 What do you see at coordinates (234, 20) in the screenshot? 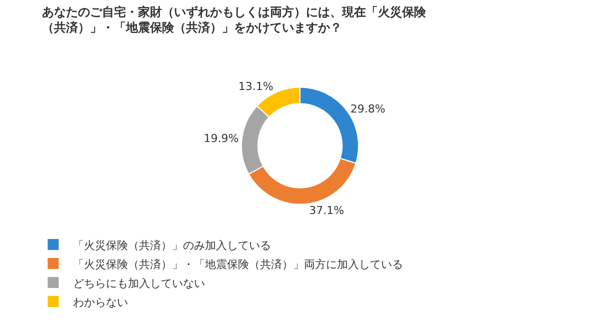
I see `chart-title: あなたのご自宅・家財（いずれかもしくは両方）には、現在「火災保険（共済）」・「地震保険（共済）」をかけていますか？` at bounding box center [234, 20].